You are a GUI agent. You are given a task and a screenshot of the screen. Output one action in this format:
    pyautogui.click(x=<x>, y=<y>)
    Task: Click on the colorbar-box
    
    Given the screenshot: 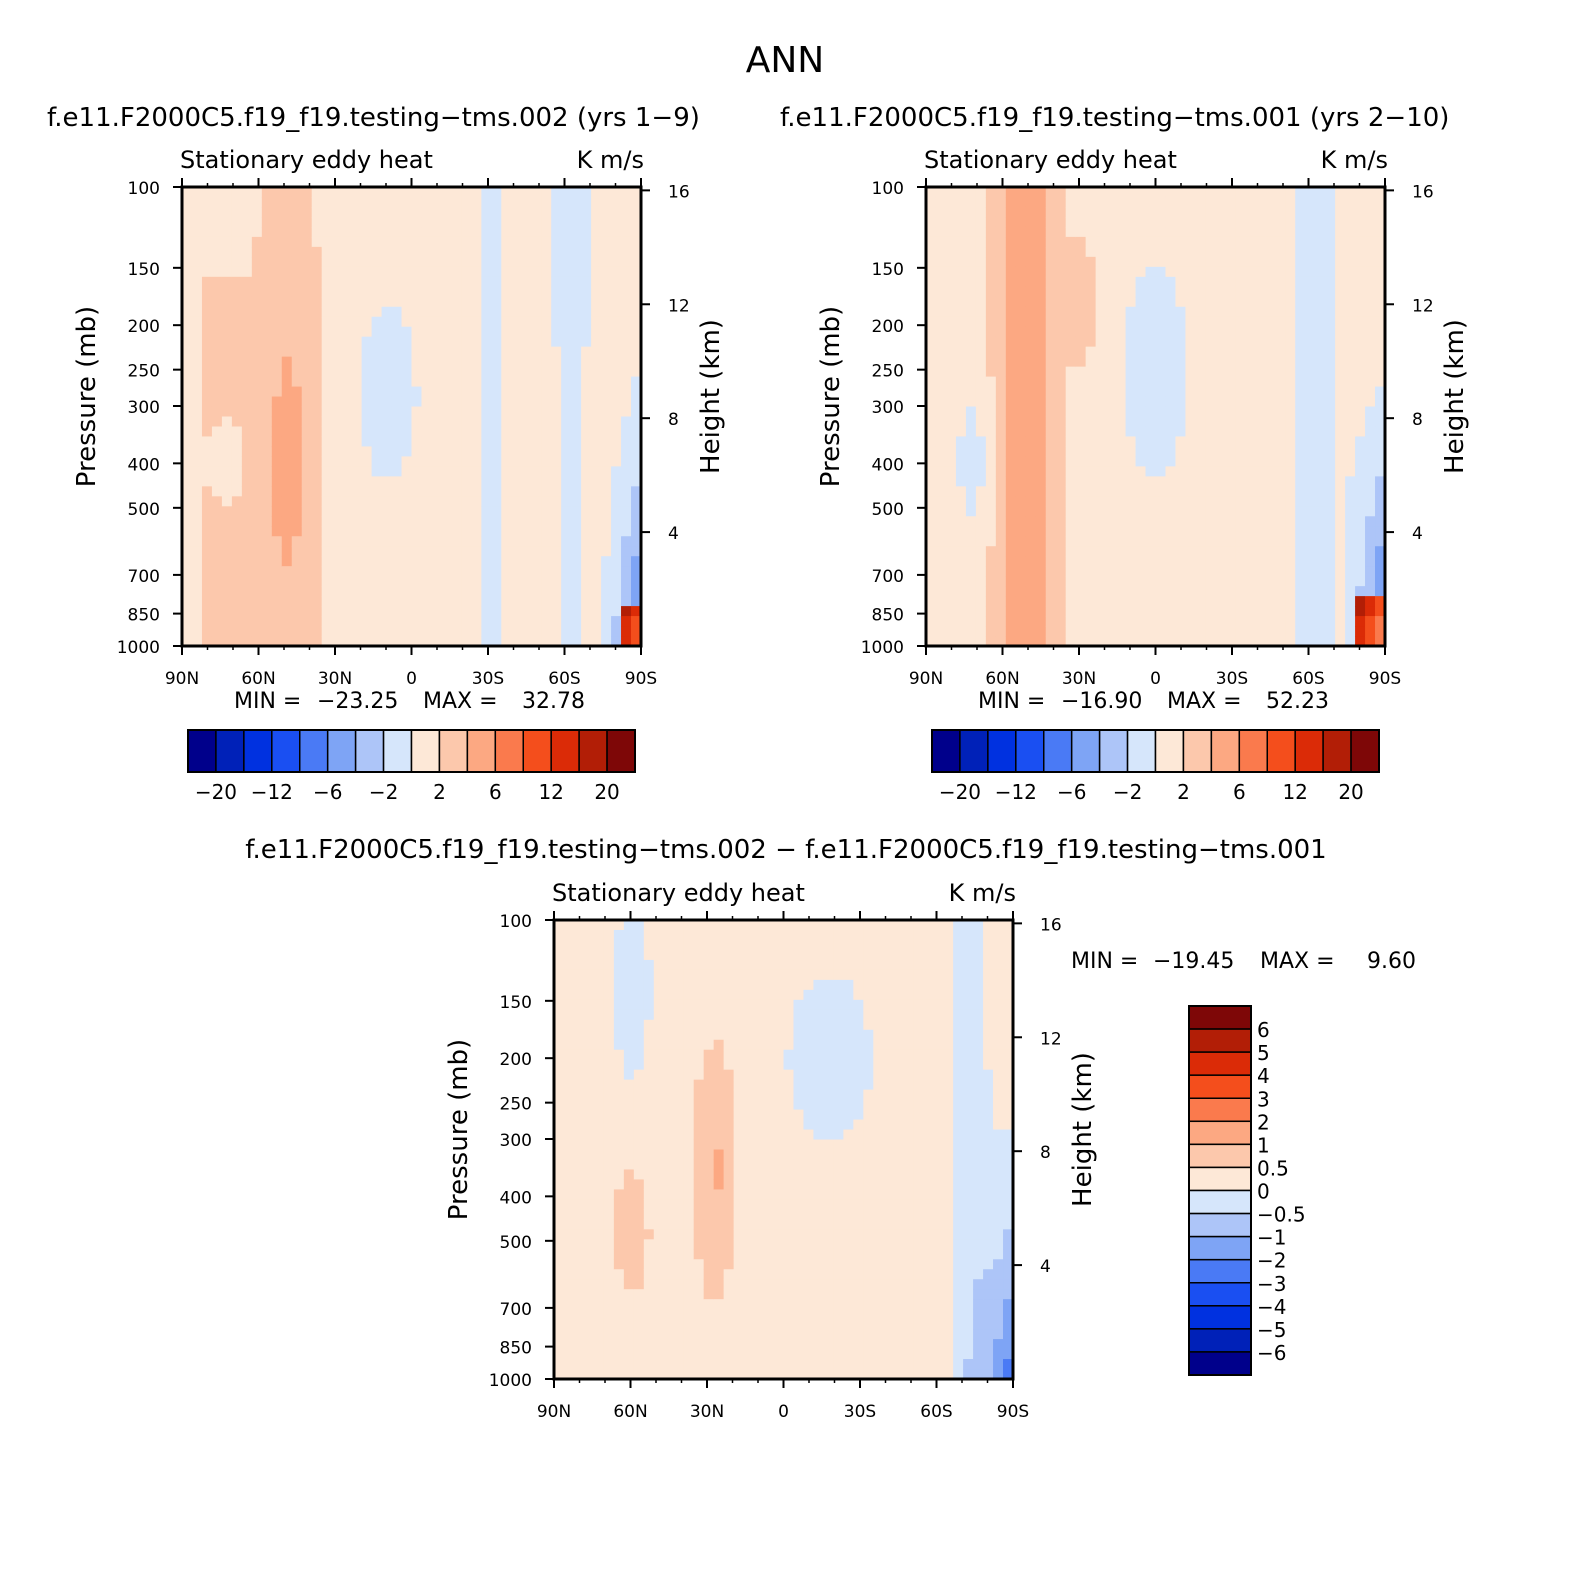 What is the action you would take?
    pyautogui.click(x=1141, y=751)
    